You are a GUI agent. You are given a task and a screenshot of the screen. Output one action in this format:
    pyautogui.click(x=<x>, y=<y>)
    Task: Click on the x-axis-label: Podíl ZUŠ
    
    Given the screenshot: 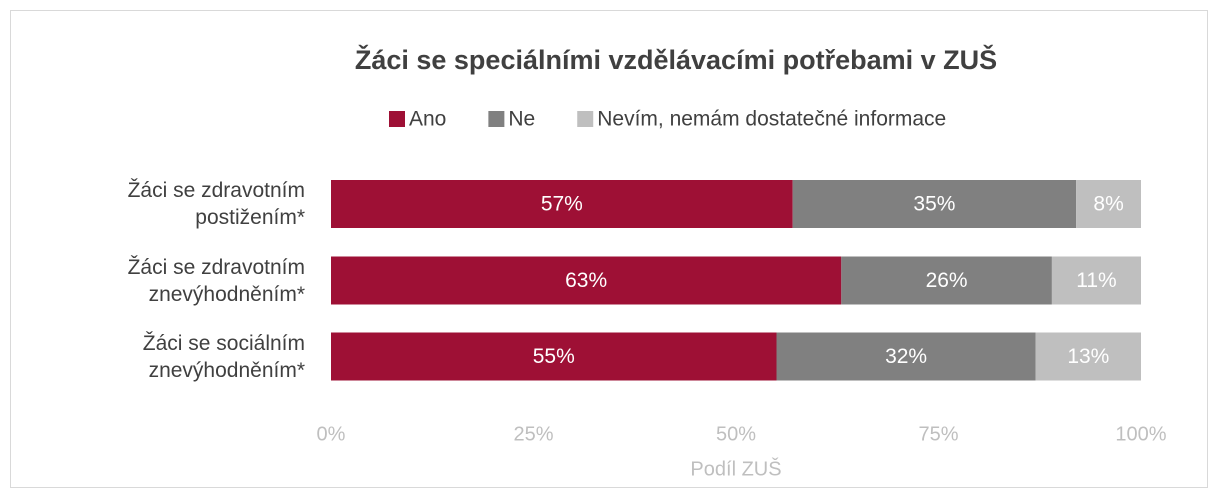 What is the action you would take?
    pyautogui.click(x=735, y=468)
    